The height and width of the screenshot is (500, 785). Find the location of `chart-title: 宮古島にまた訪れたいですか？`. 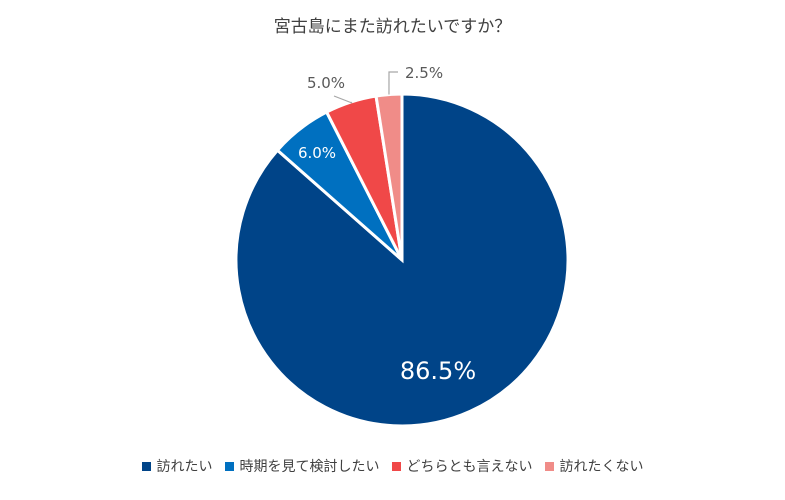

chart-title: 宮古島にまた訪れたいですか？ is located at coordinates (392, 27).